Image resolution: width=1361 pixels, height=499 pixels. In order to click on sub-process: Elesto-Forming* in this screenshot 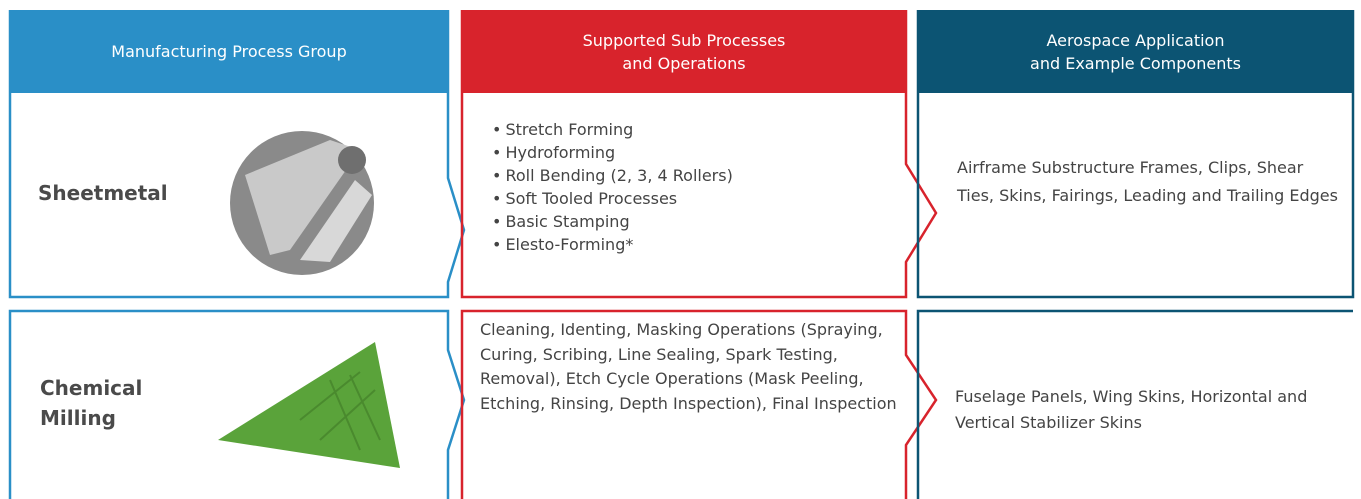, I will do `click(617, 244)`.